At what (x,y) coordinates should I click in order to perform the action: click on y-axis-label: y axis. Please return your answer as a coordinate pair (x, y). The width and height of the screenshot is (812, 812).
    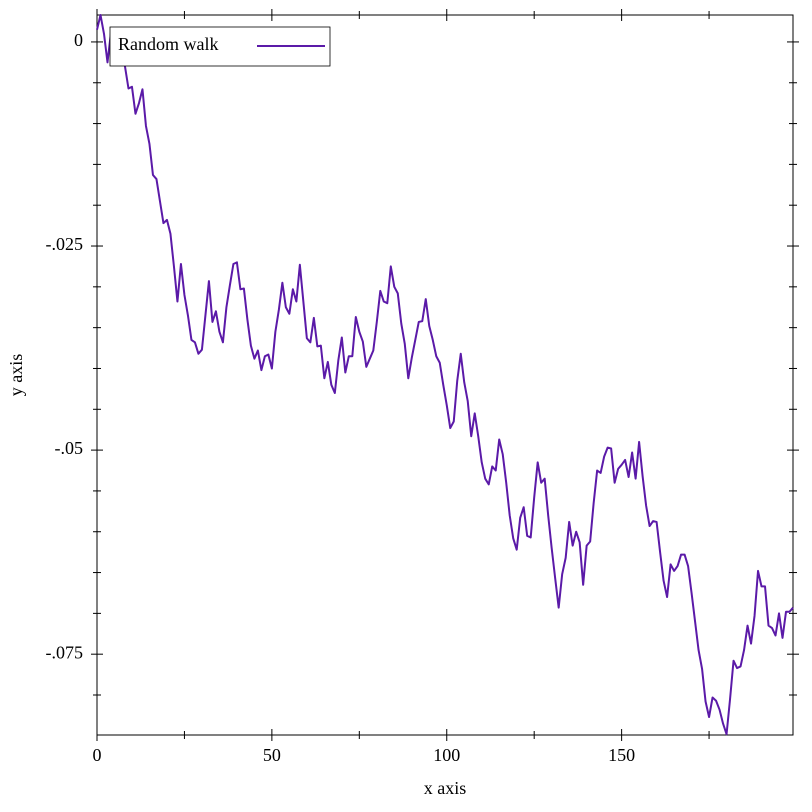
    Looking at the image, I should click on (16, 375).